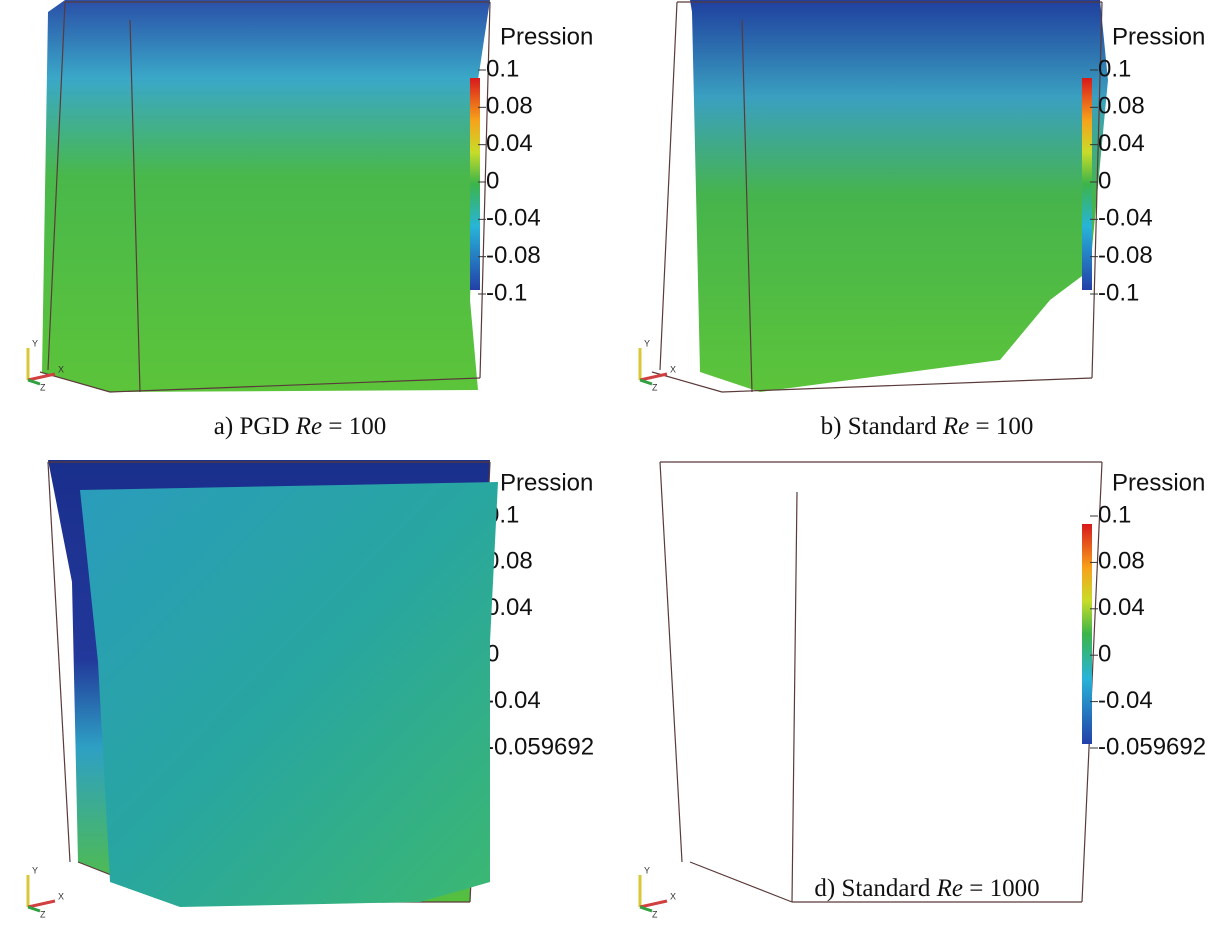  Describe the element at coordinates (1004, 888) in the screenshot. I see `caption-relation: = 1000` at that location.